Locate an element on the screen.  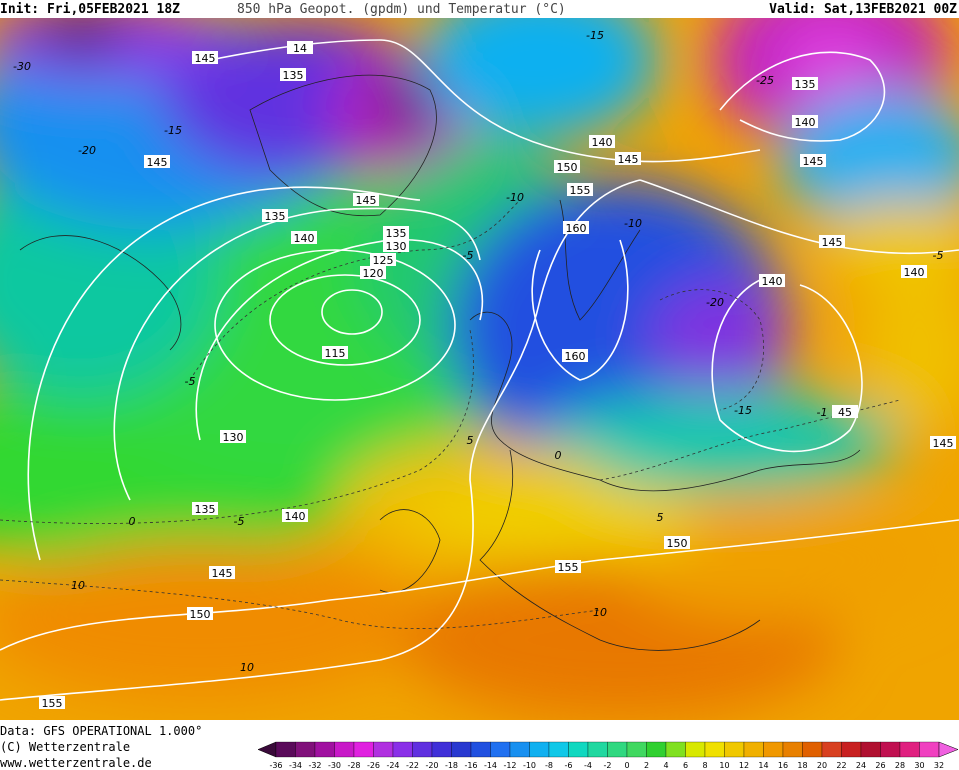
colorbar-tick-label: -36 is located at coordinates (275, 765).